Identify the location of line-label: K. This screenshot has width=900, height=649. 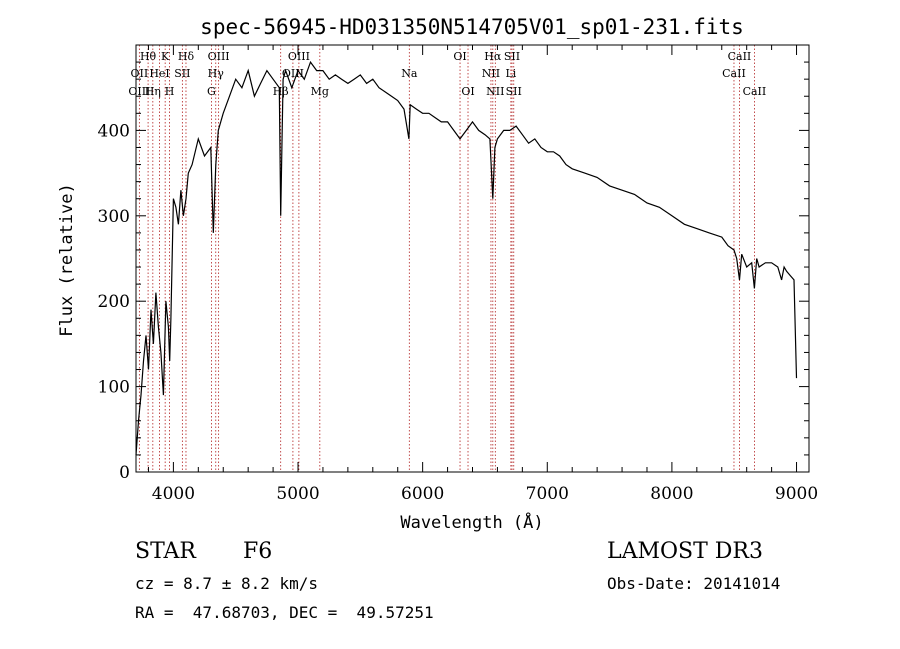
(165, 56).